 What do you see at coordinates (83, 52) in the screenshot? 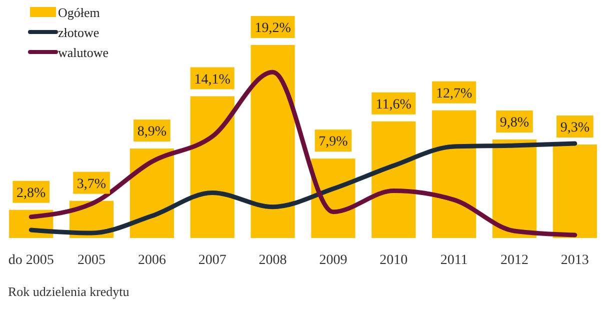
I see `legend-label: walutowe` at bounding box center [83, 52].